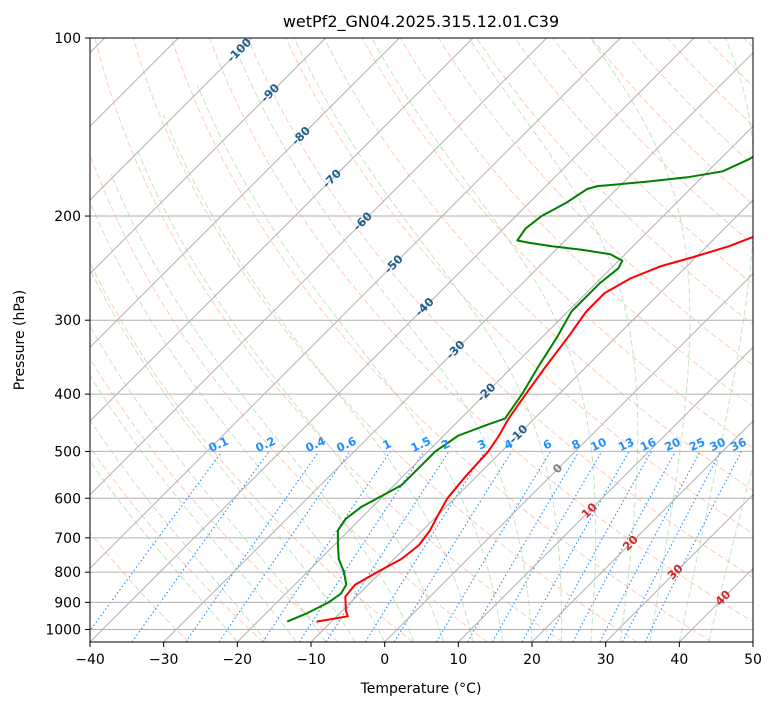 The image size is (775, 708). Describe the element at coordinates (67, 499) in the screenshot. I see `y-tick-label: 600` at that location.